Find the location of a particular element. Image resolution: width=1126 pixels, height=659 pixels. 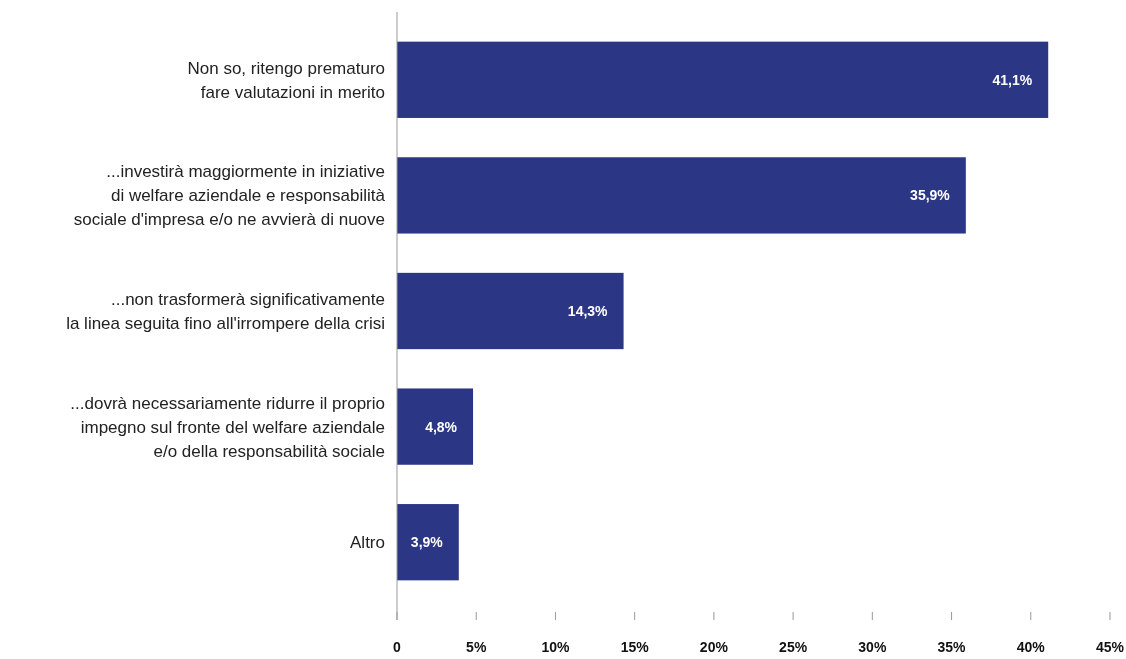

x-tick-label: 0 is located at coordinates (397, 647).